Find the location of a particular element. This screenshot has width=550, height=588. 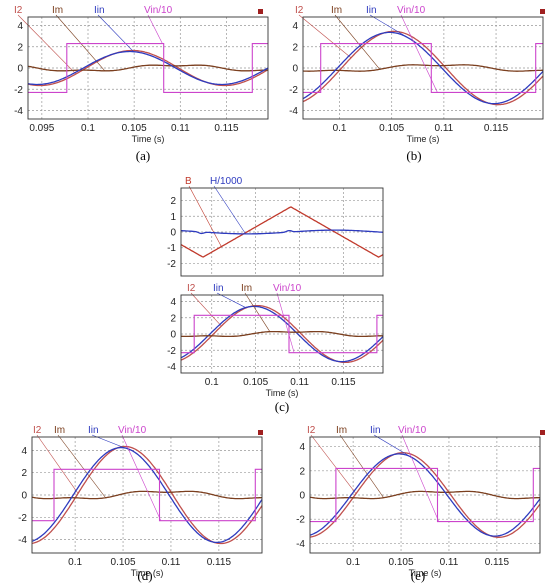

subfigure-caption: (c) is located at coordinates (282, 406).